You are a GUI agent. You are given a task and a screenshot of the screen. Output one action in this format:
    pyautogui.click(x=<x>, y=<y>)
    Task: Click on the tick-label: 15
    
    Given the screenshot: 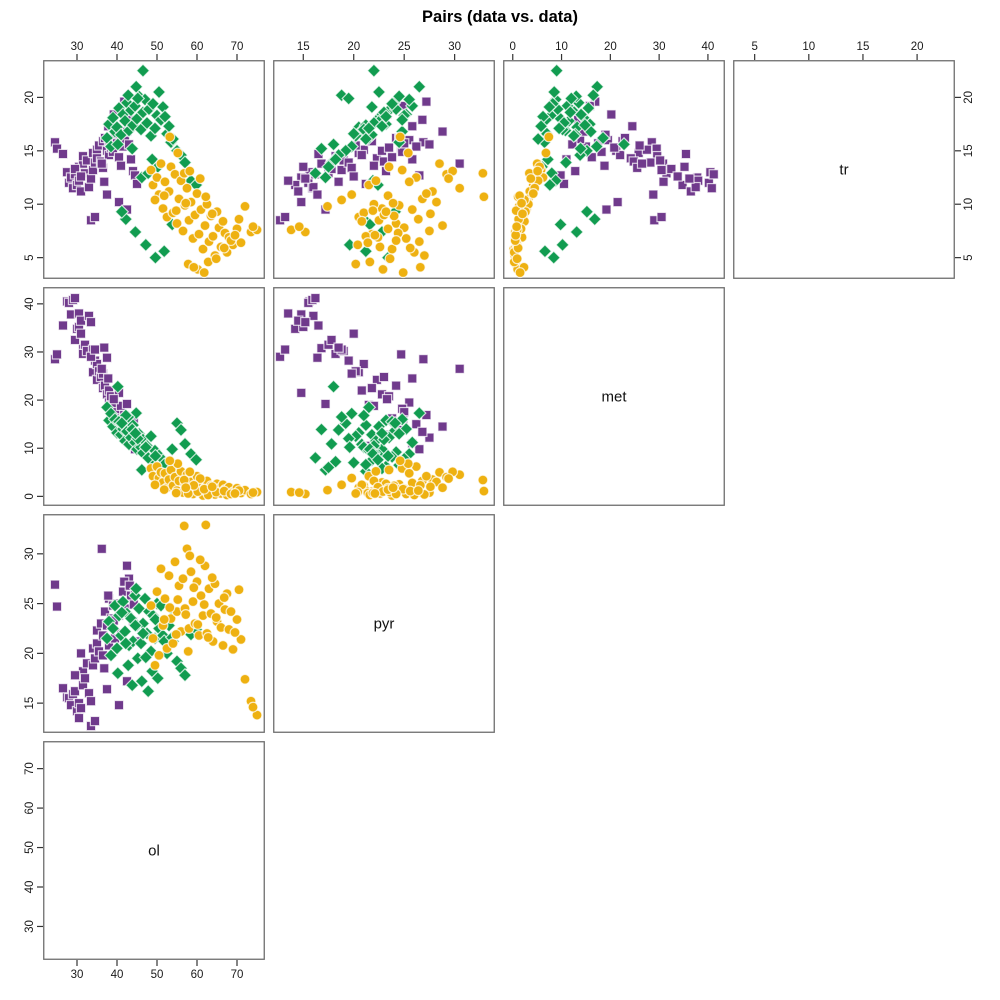 What is the action you would take?
    pyautogui.click(x=863, y=47)
    